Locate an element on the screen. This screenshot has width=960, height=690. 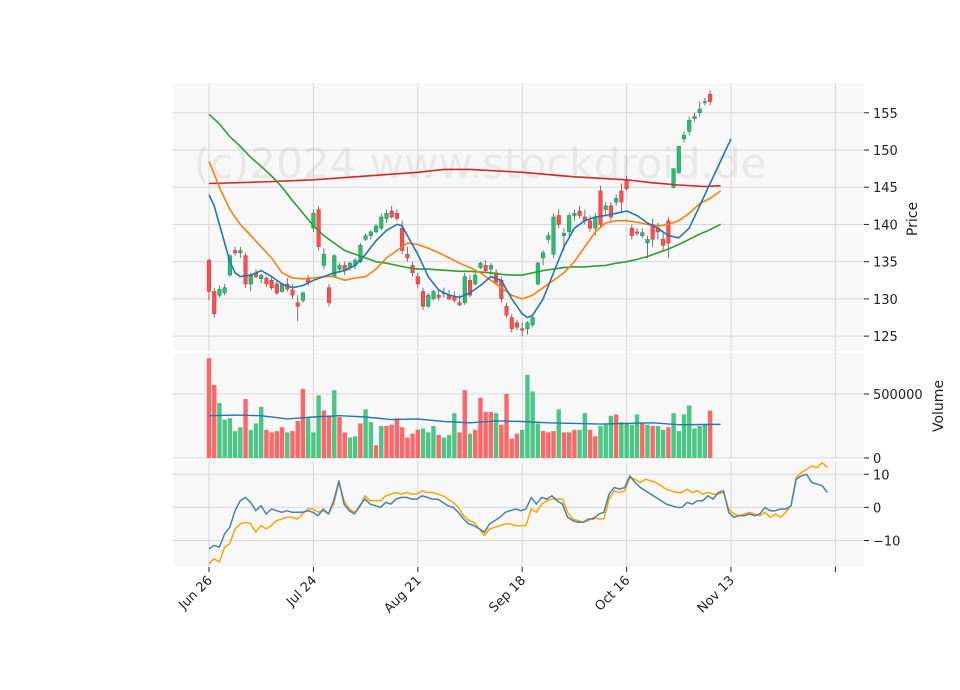
x-tick-label: Aug 21 is located at coordinates (402, 594).